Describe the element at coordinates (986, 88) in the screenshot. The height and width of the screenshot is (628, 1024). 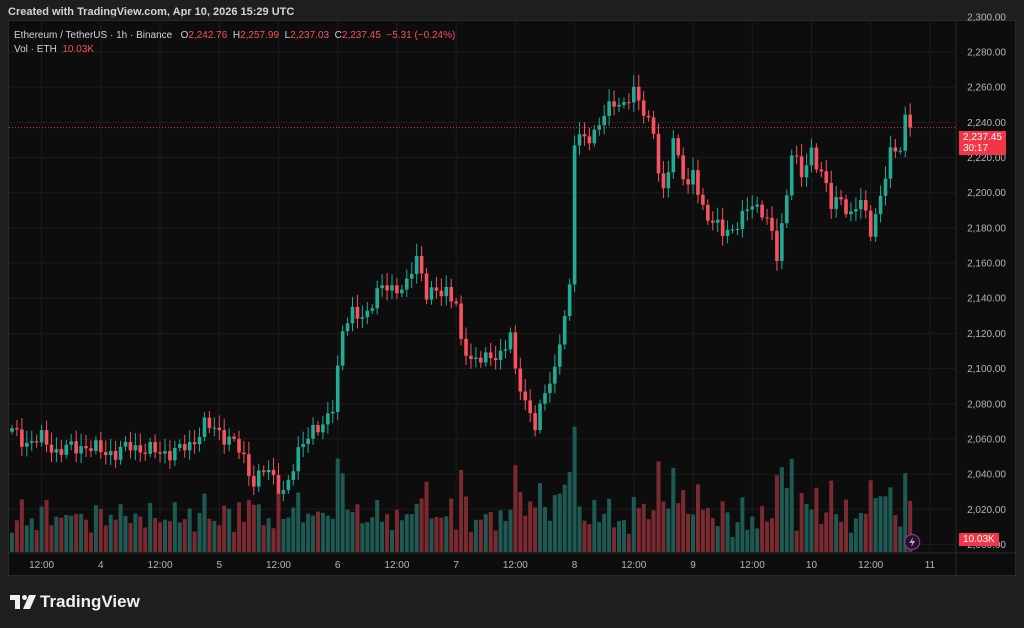
I see `y-tick-label: 2,260.00` at that location.